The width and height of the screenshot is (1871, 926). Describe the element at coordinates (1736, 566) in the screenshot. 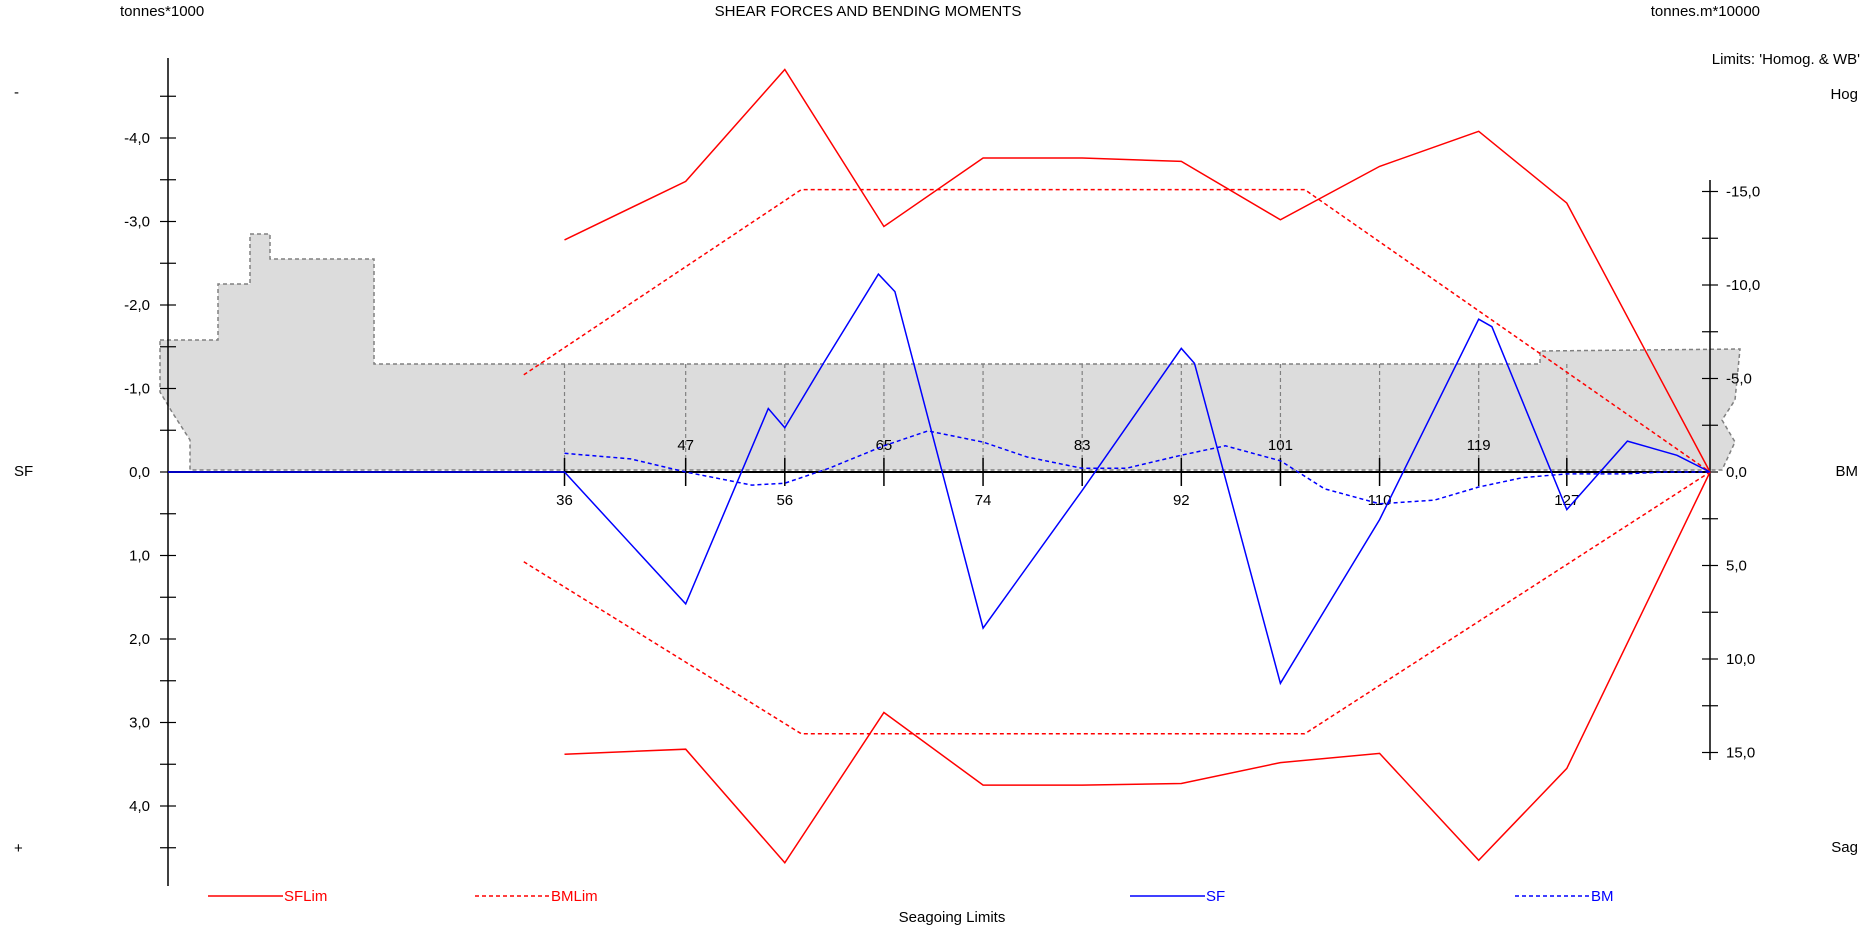

I see `right-tick-label: 5,0` at that location.